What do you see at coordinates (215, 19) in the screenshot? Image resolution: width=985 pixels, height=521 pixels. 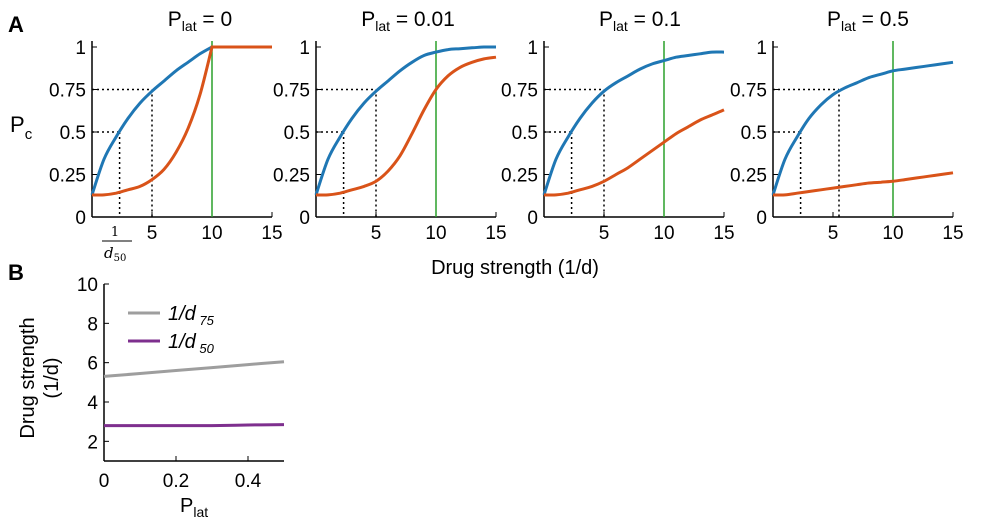 I see `subplot-title-value: = 0` at bounding box center [215, 19].